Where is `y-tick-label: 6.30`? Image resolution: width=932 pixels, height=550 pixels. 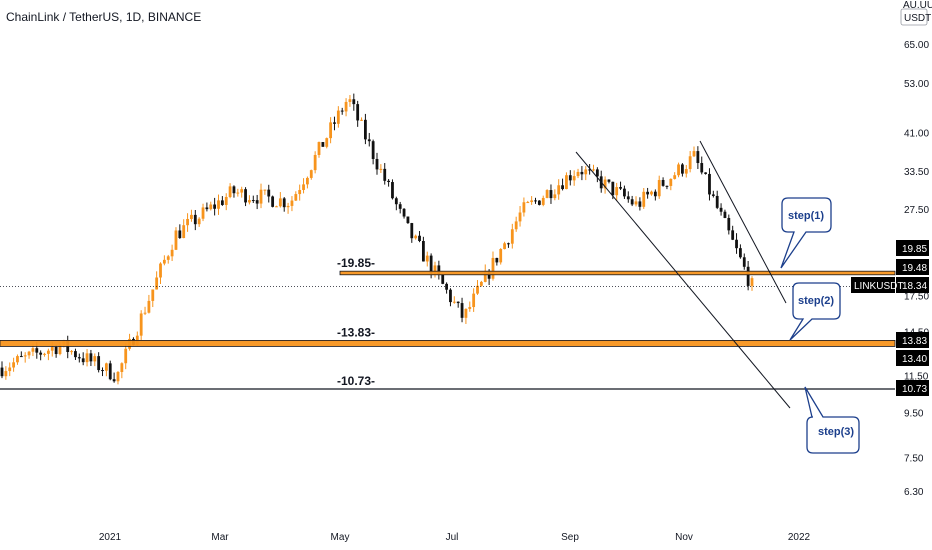 y-tick-label: 6.30 is located at coordinates (914, 492).